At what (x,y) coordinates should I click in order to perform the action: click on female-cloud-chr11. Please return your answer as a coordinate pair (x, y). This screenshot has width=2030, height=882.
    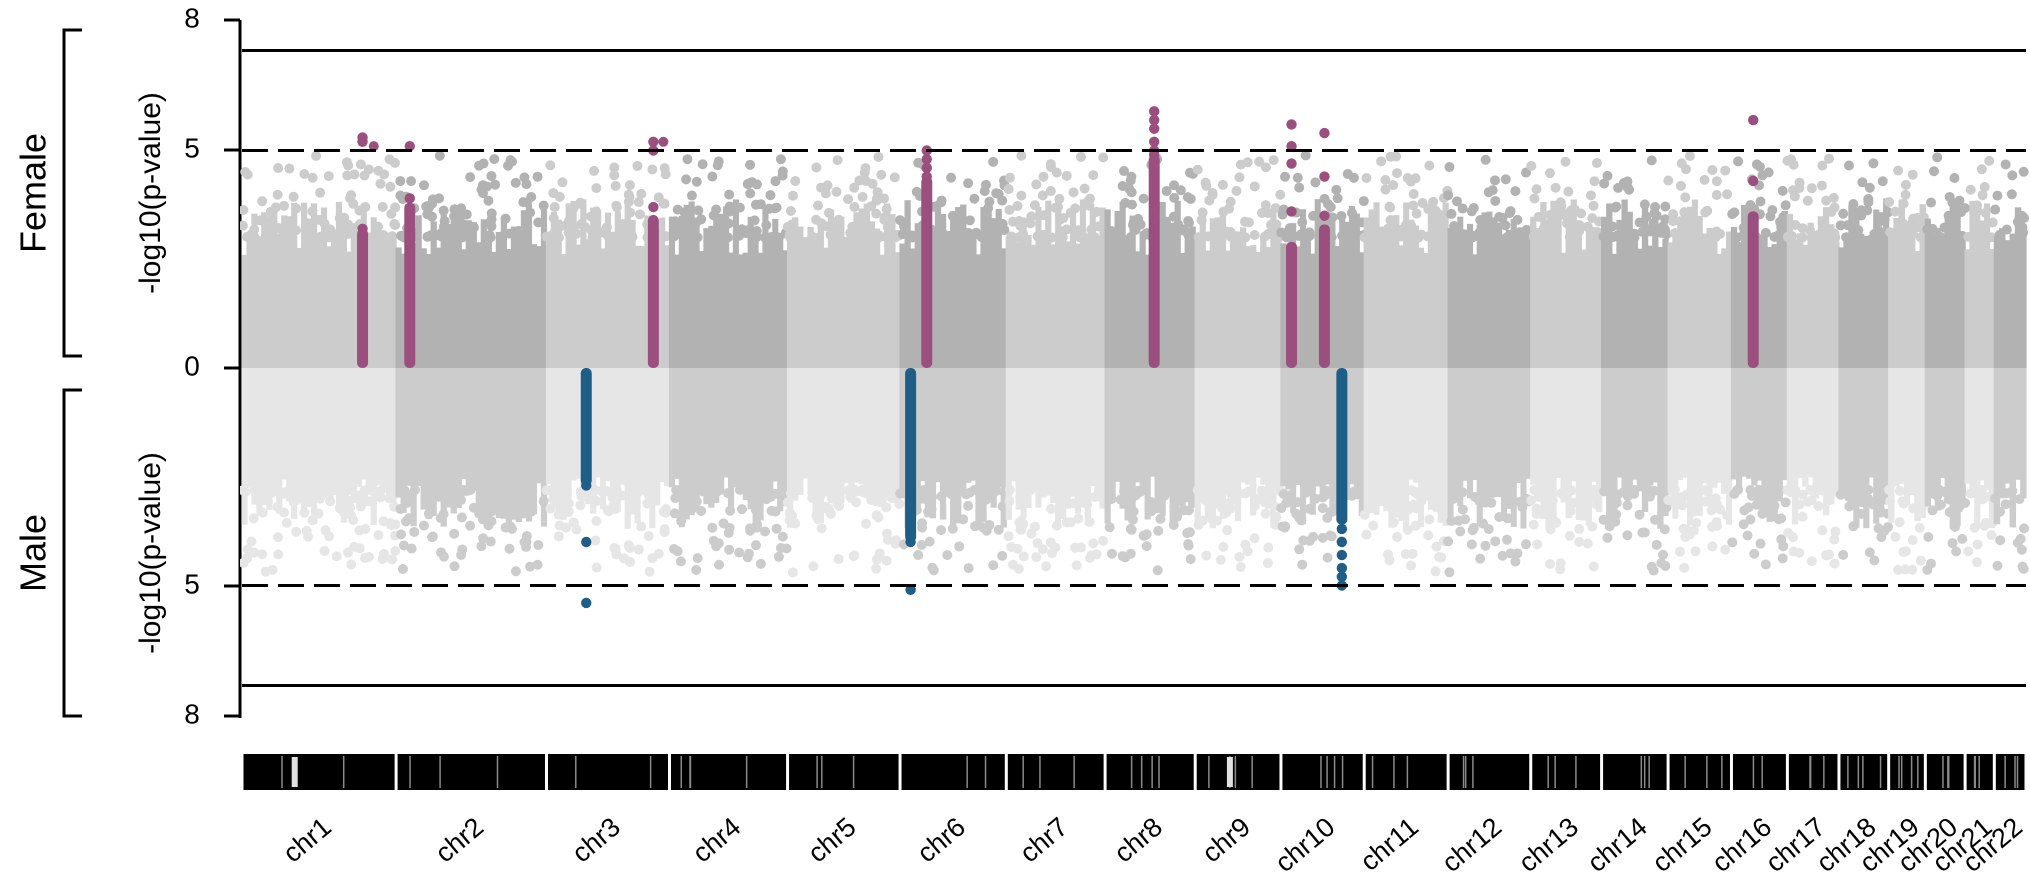
    Looking at the image, I should click on (1406, 259).